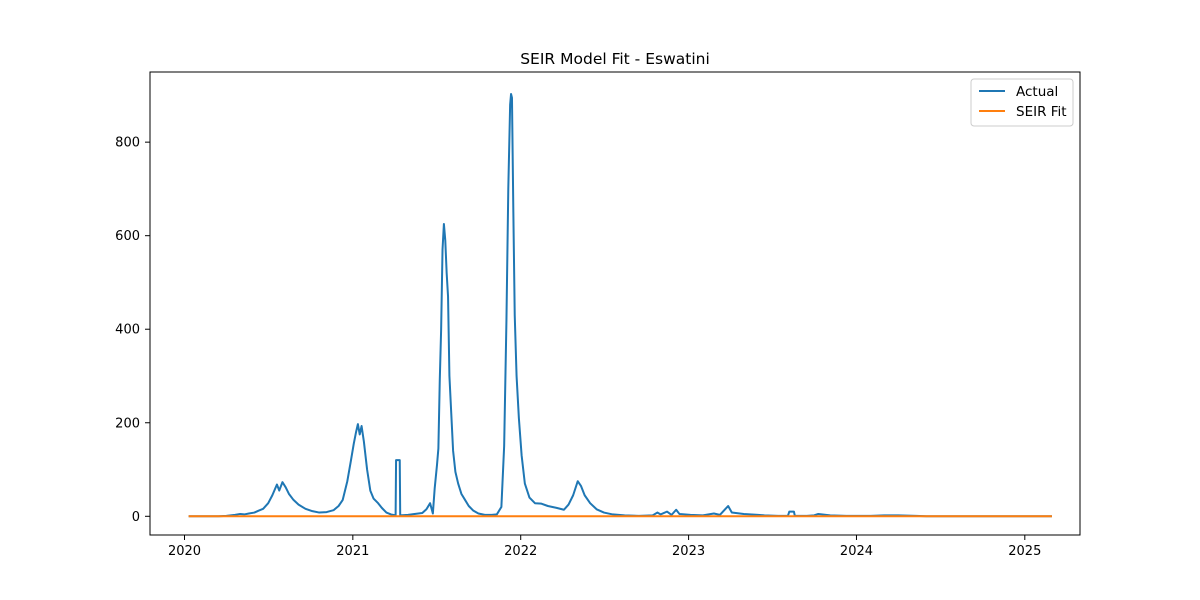 The width and height of the screenshot is (1200, 600). Describe the element at coordinates (856, 551) in the screenshot. I see `x-tick-label: 2024` at that location.